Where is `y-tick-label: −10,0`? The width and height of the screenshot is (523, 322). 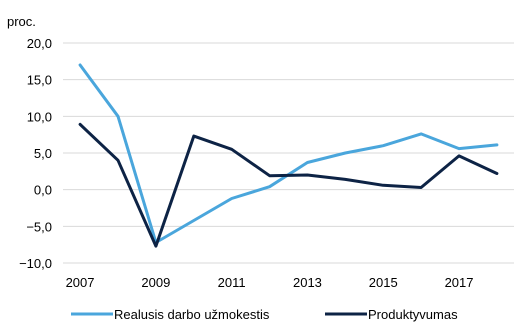
y-tick-label: −10,0 is located at coordinates (35, 263).